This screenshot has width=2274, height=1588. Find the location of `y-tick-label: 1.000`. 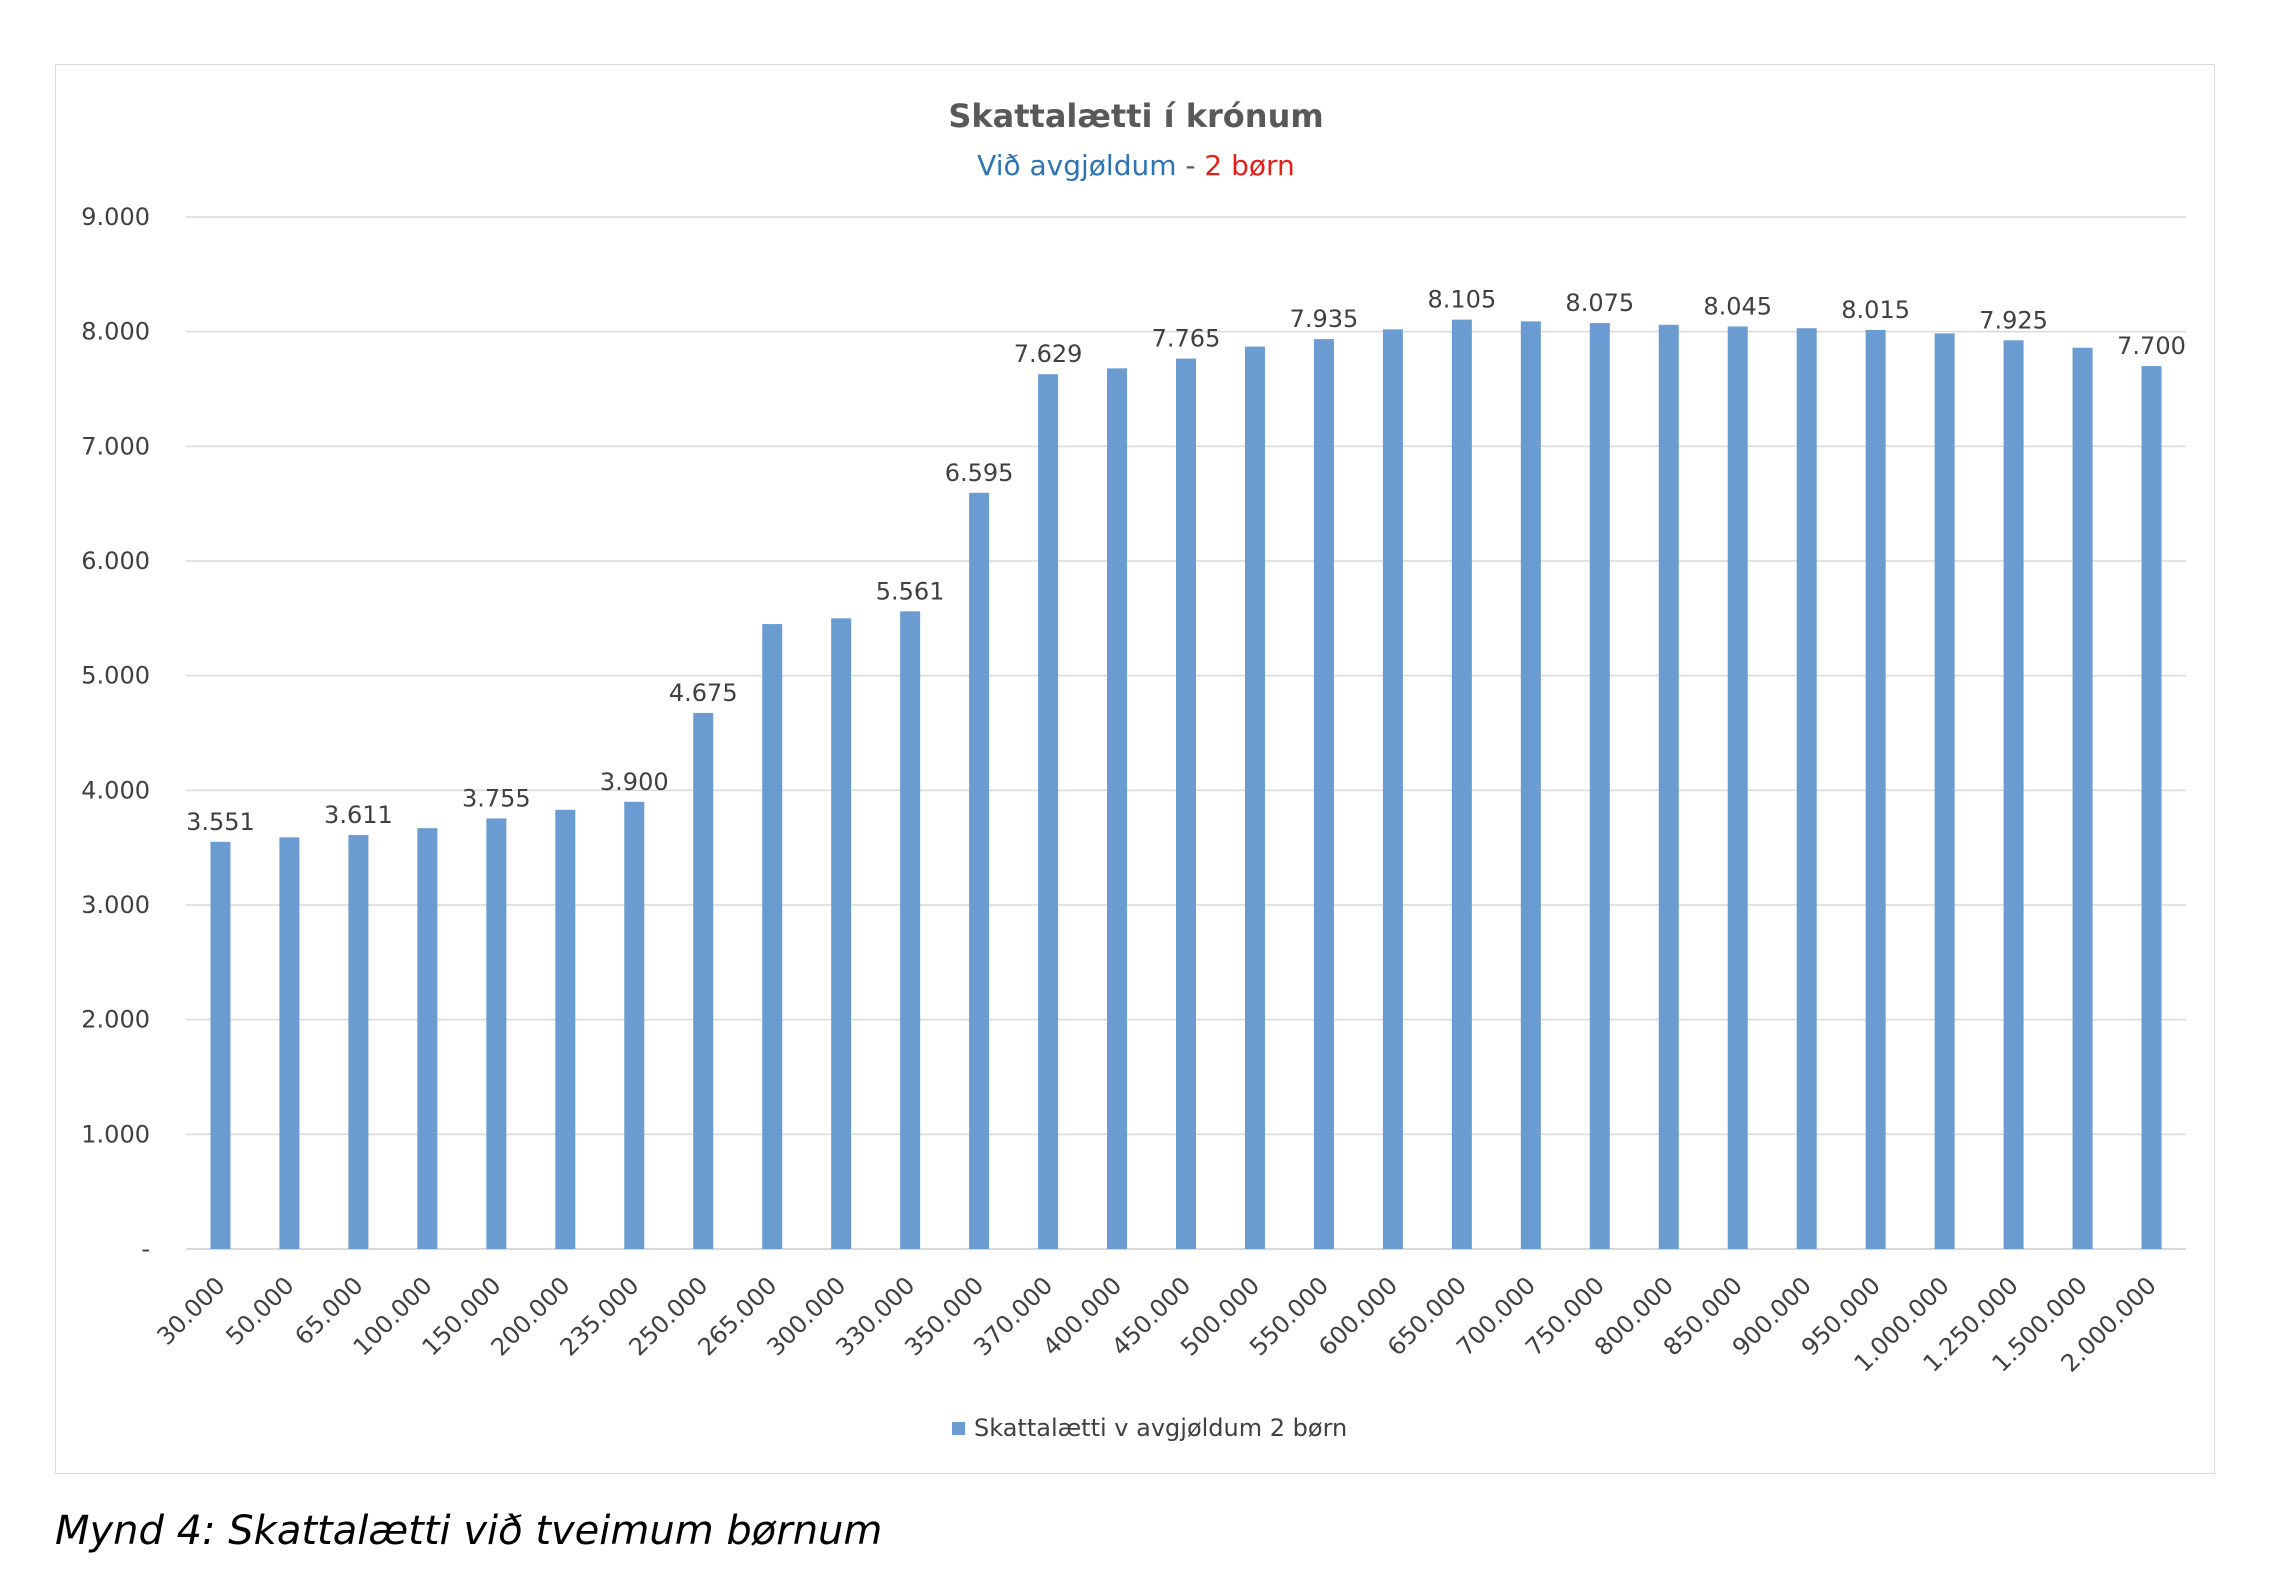

y-tick-label: 1.000 is located at coordinates (115, 1134).